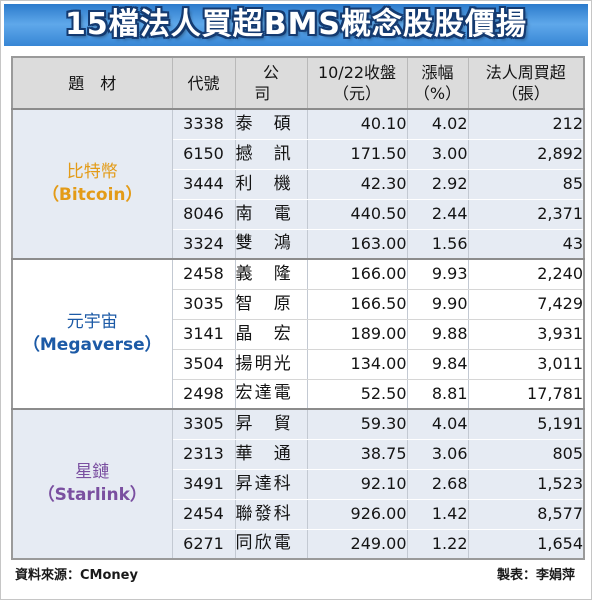  Describe the element at coordinates (263, 363) in the screenshot. I see `company-name: 揚明光` at that location.